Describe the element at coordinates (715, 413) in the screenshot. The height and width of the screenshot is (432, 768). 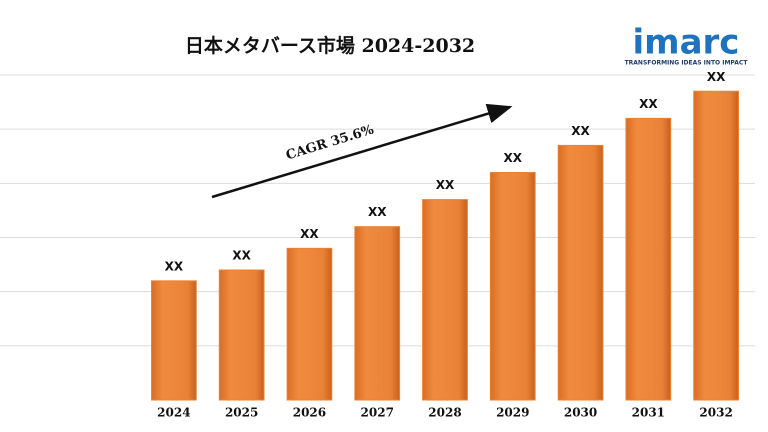
I see `x-tick-label: 2032` at that location.